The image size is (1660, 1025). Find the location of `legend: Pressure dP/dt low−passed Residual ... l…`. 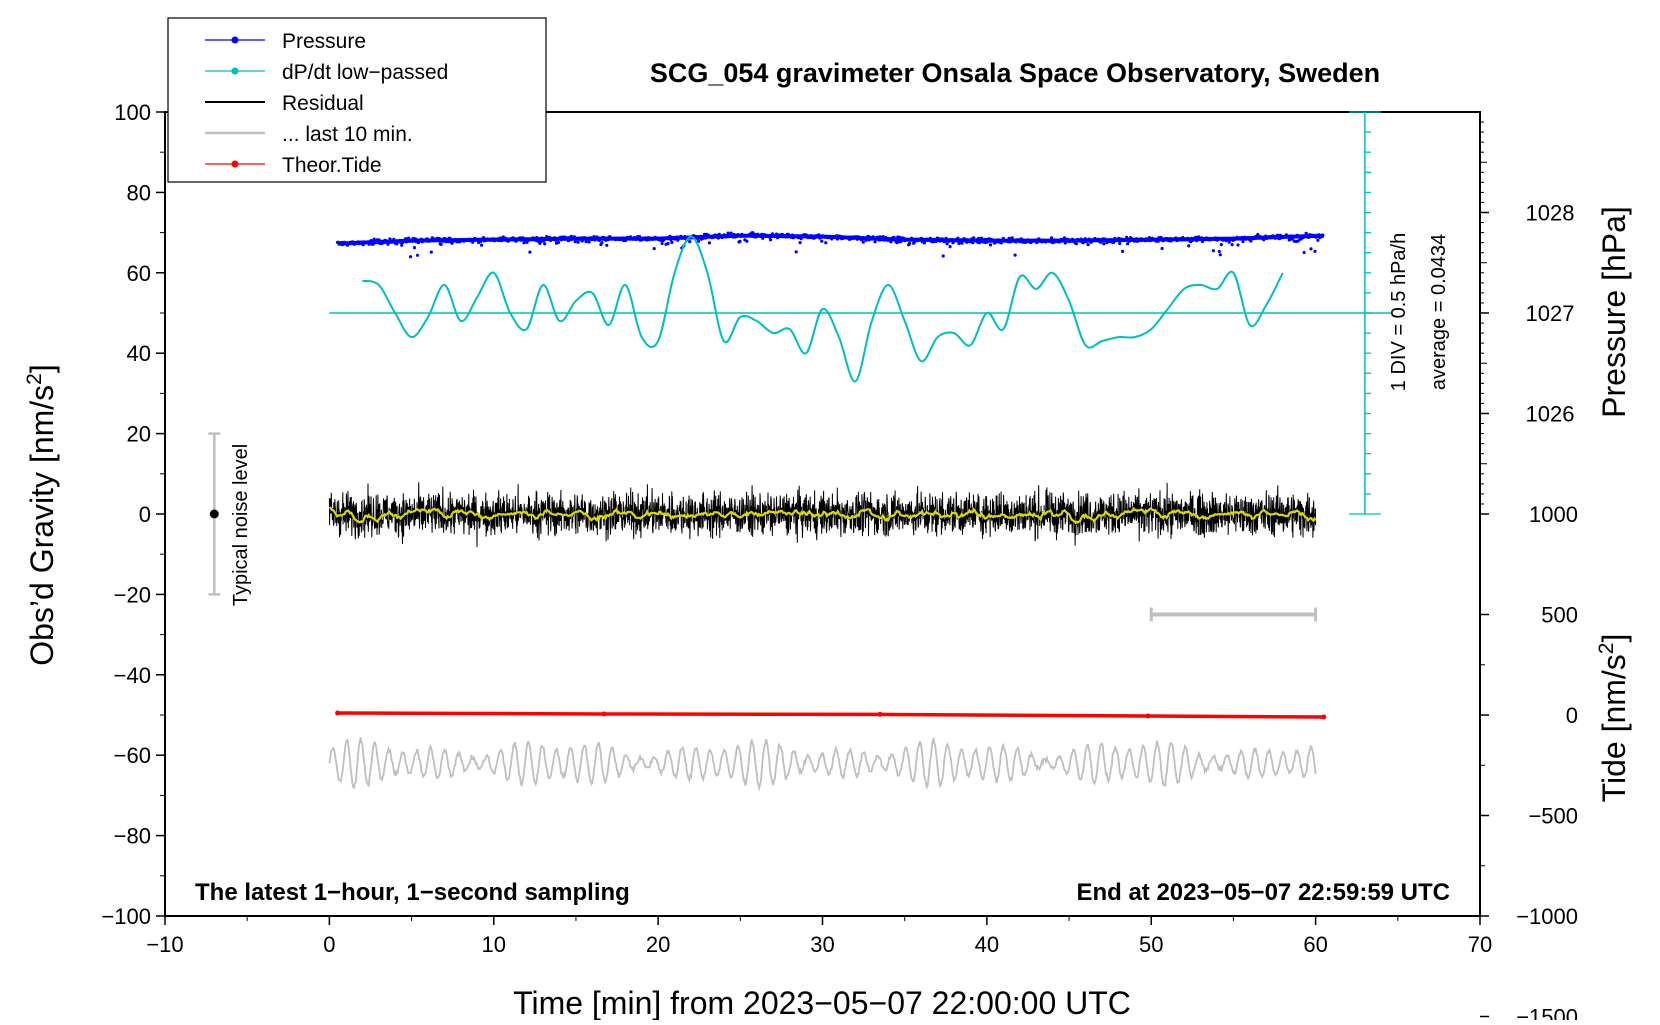

legend: Pressure dP/dt low−passed Residual ... l… is located at coordinates (357, 100).